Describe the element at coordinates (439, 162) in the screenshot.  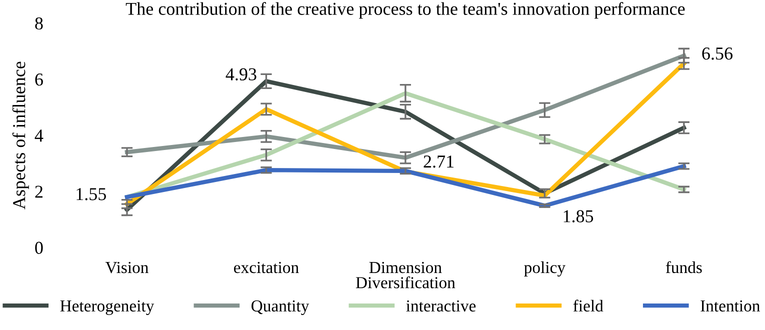
I see `data-label: 2.71` at that location.